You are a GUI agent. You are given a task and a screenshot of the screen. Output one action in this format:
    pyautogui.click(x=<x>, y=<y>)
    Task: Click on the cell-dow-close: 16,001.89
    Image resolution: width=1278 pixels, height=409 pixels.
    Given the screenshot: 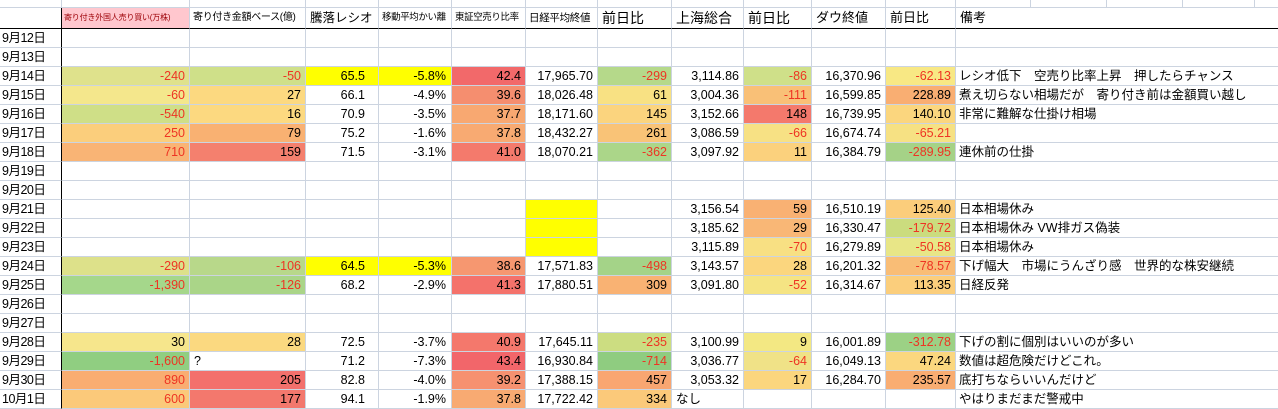 What is the action you would take?
    pyautogui.click(x=849, y=342)
    